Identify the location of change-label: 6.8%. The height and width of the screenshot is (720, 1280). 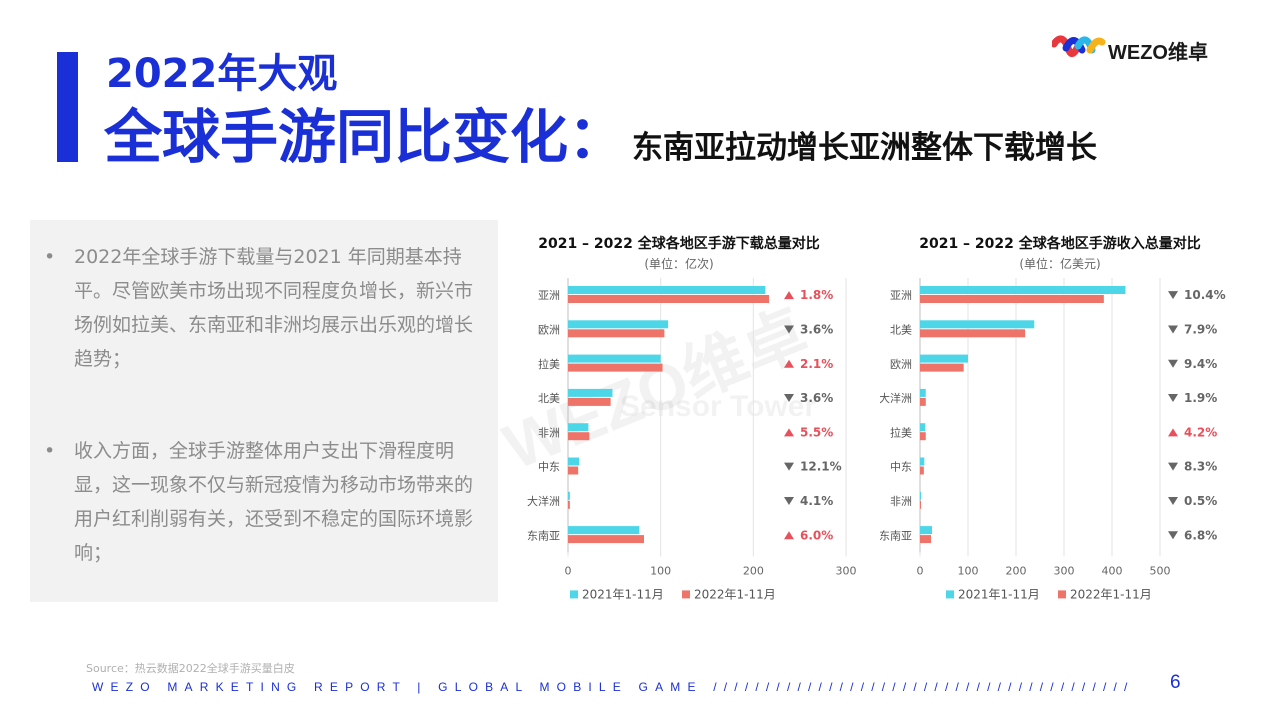
(1200, 535).